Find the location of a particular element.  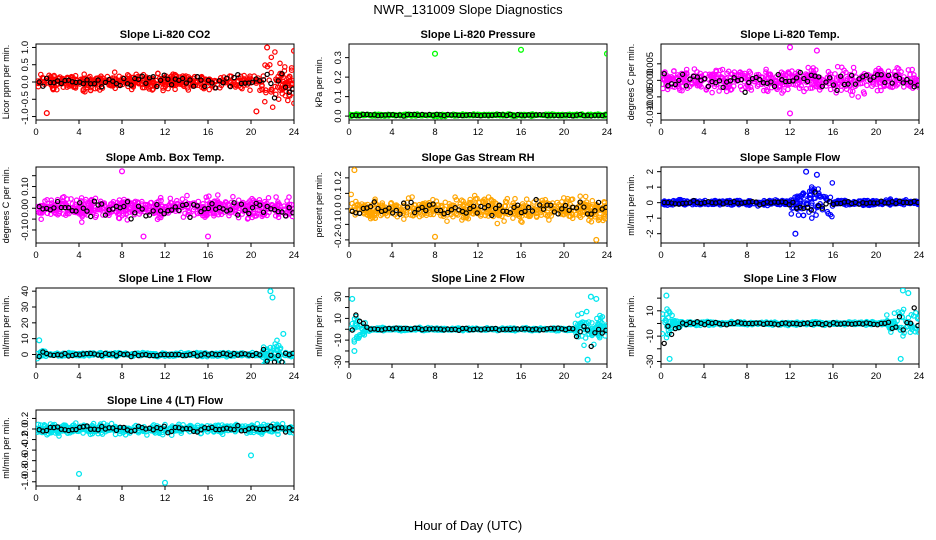

x-tick-label: 20 is located at coordinates (564, 132).